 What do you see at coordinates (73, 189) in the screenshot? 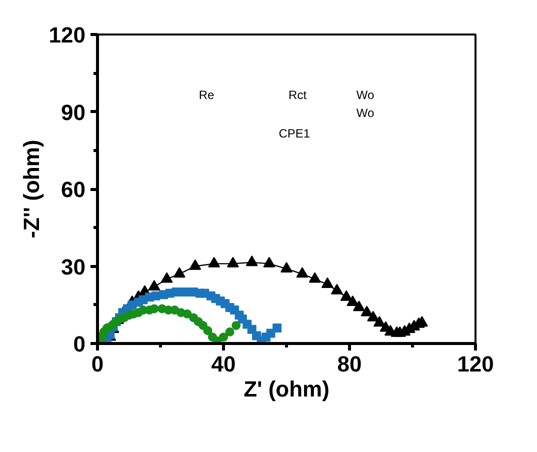
I see `y-tick-label: 60` at bounding box center [73, 189].